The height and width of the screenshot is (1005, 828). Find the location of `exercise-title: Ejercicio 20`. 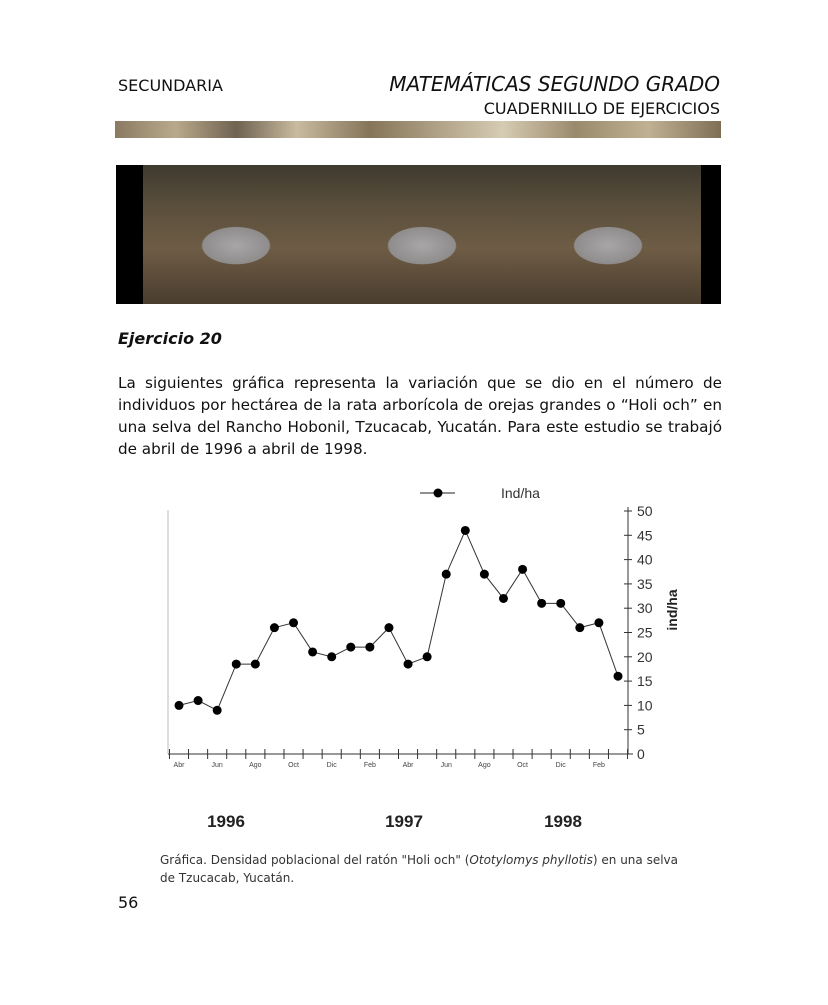

exercise-title: Ejercicio 20 is located at coordinates (170, 338).